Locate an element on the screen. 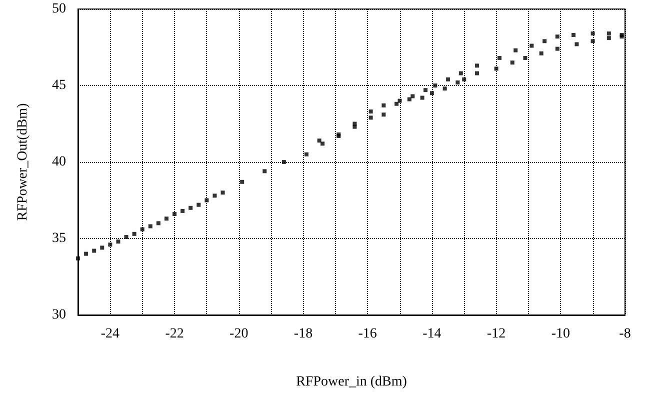 This screenshot has height=405, width=647. x-tick-label: -8 is located at coordinates (625, 334).